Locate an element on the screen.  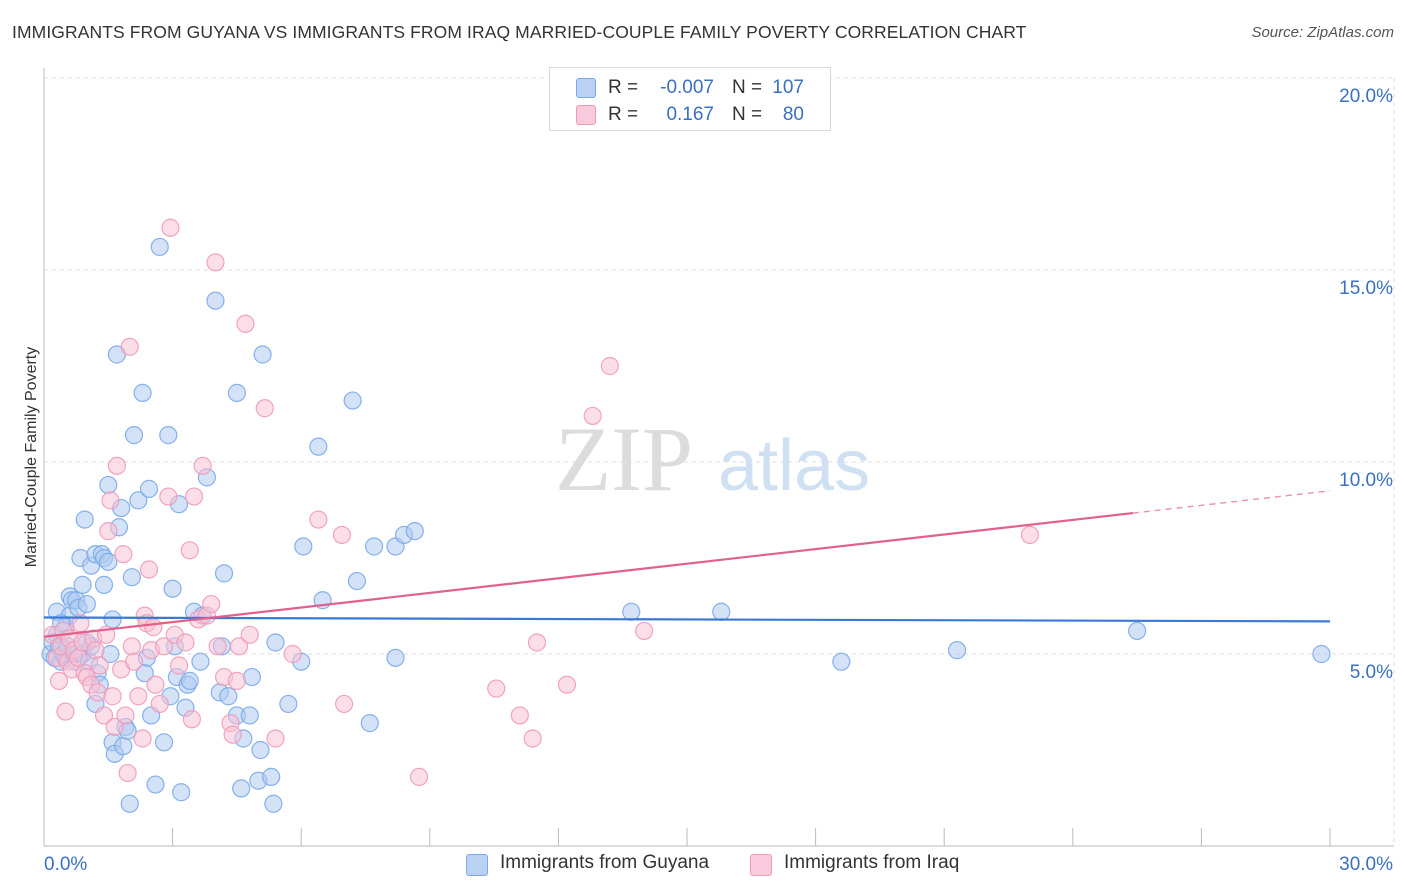
chart-source: Source: ZipAtlas.com is located at coordinates (1322, 32).